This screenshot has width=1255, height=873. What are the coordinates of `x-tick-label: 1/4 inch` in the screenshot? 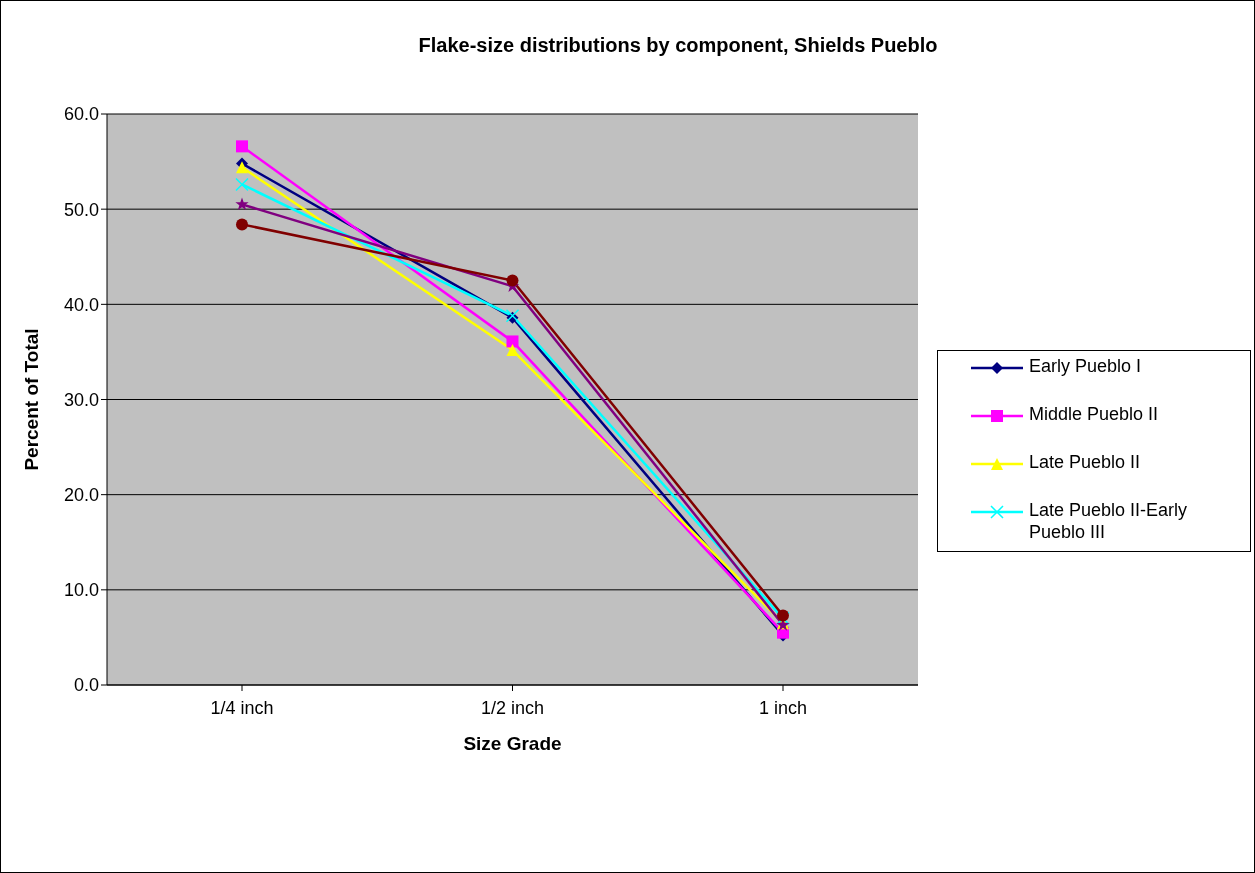 It's located at (242, 707).